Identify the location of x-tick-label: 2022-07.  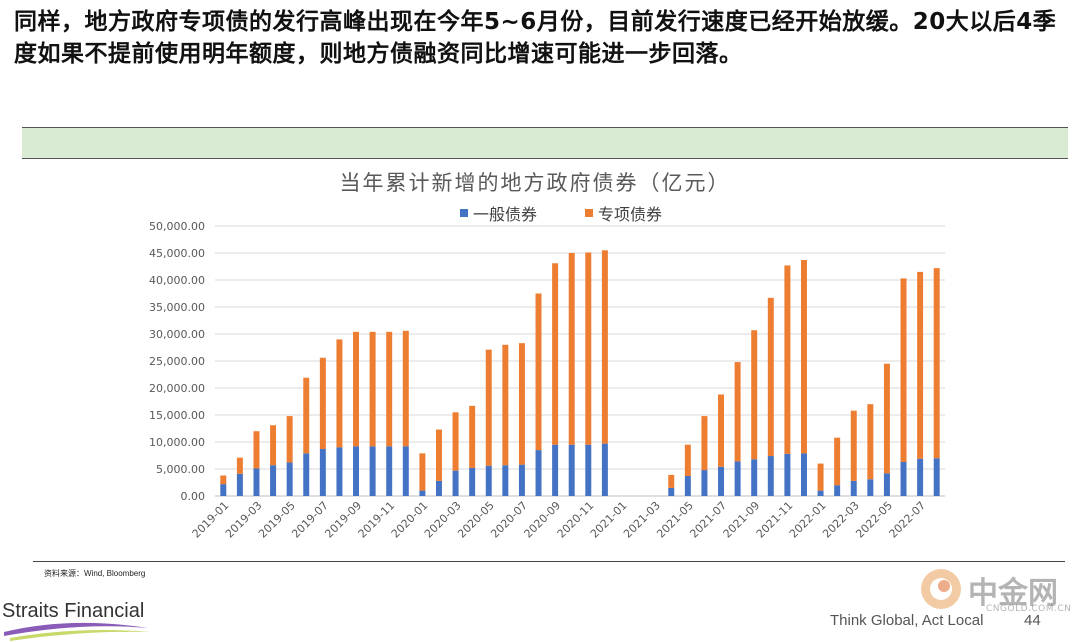
(908, 520).